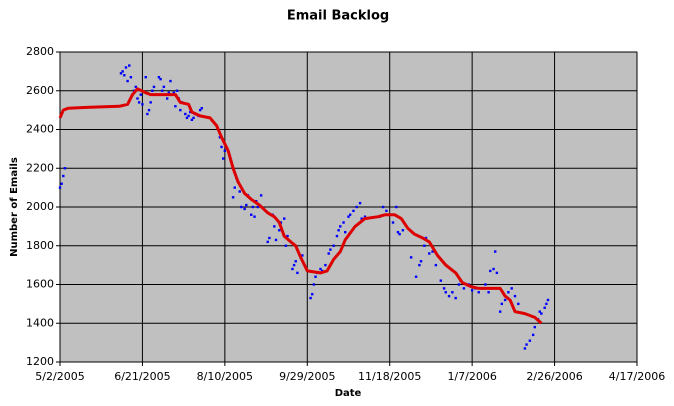 Image resolution: width=674 pixels, height=406 pixels. I want to click on y-tick-label: 1600, so click(40, 284).